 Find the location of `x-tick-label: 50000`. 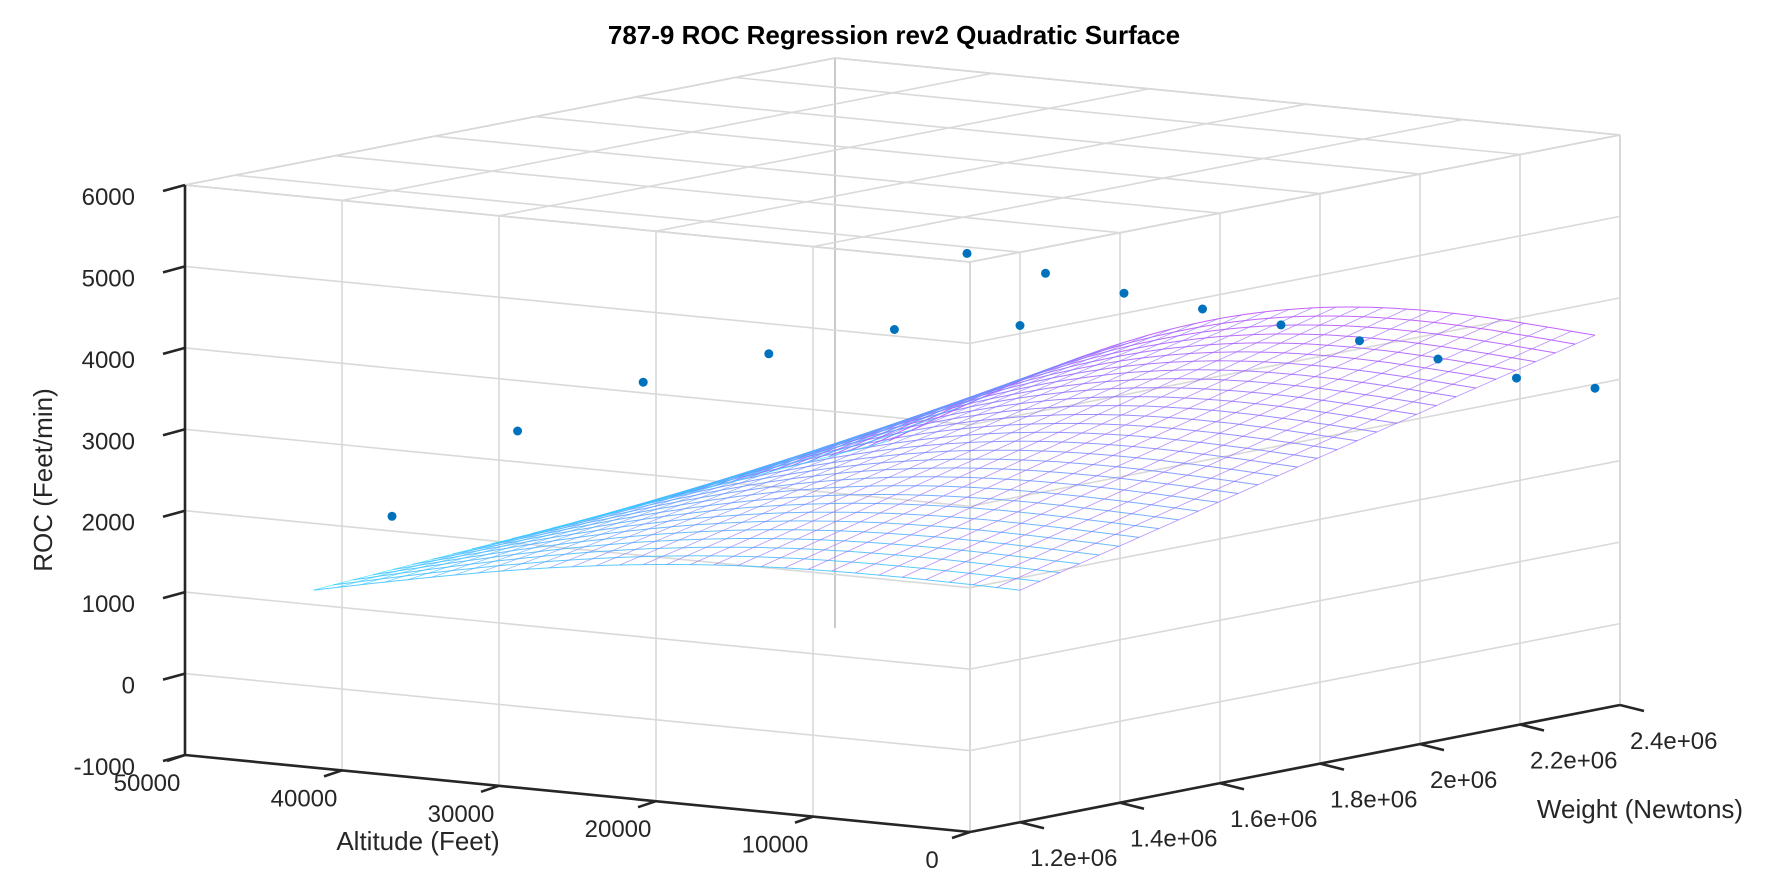

x-tick-label: 50000 is located at coordinates (147, 783).